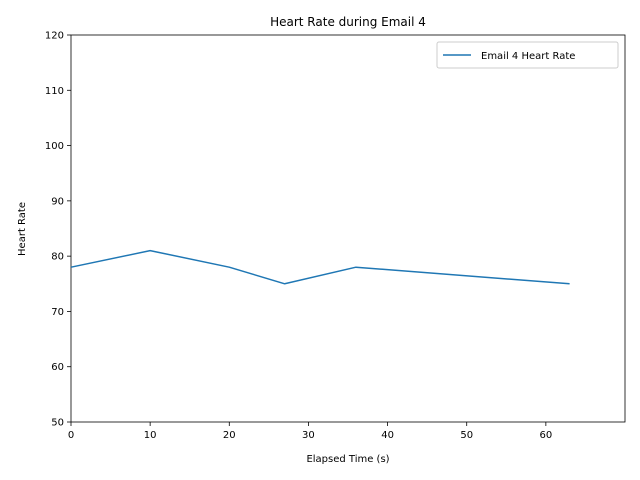 This screenshot has width=640, height=480. What do you see at coordinates (57, 201) in the screenshot?
I see `y-tick-label: 90` at bounding box center [57, 201].